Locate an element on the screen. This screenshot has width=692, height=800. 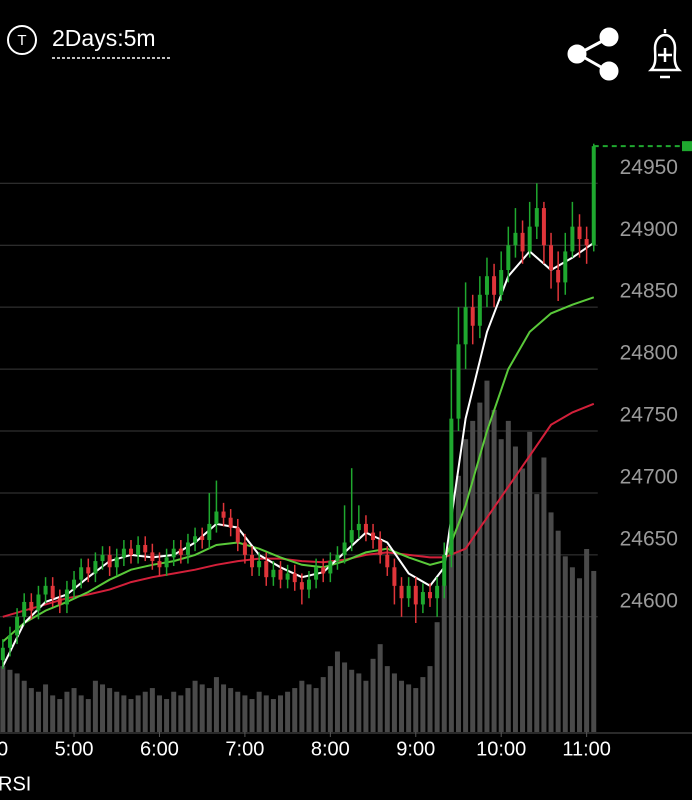
symbol-circle is located at coordinates (22, 40).